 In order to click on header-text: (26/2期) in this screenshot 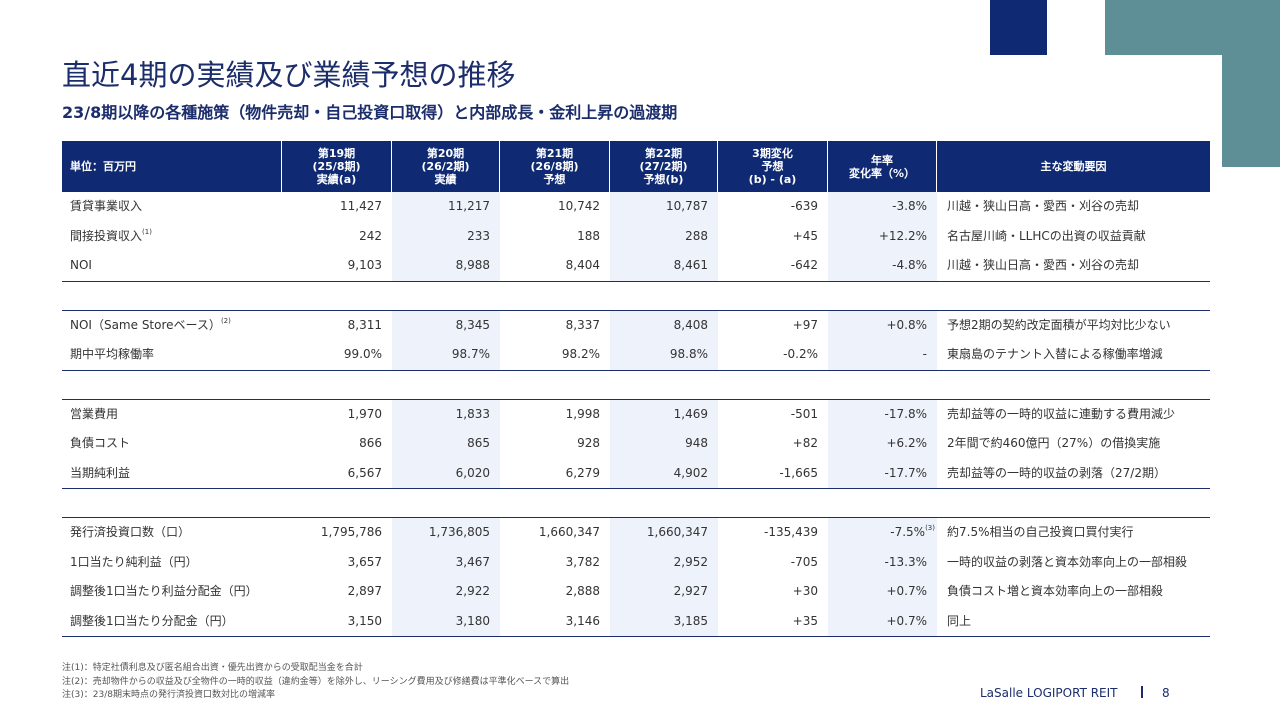, I will do `click(445, 166)`.